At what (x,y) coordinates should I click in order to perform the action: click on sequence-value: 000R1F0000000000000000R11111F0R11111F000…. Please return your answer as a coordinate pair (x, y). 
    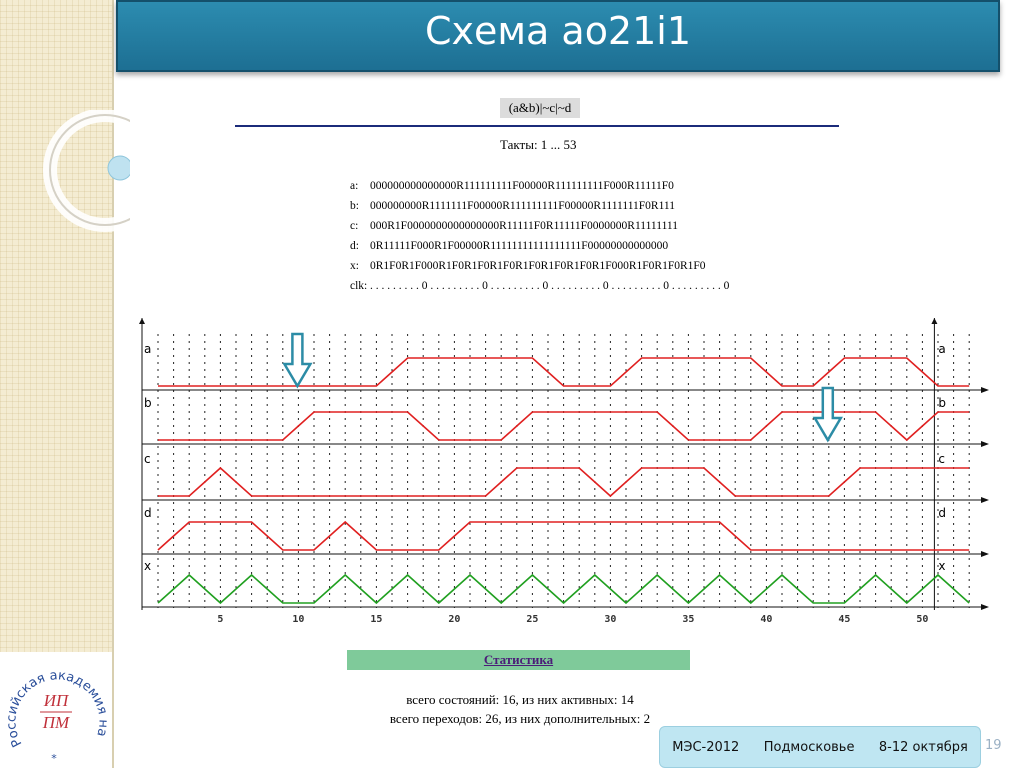
    Looking at the image, I should click on (524, 226).